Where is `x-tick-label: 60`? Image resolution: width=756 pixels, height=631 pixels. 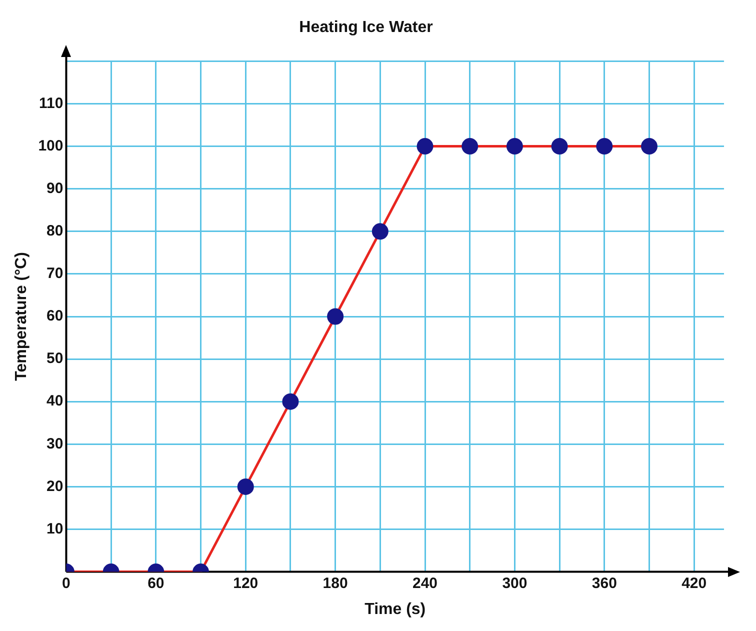
x-tick-label: 60 is located at coordinates (156, 583).